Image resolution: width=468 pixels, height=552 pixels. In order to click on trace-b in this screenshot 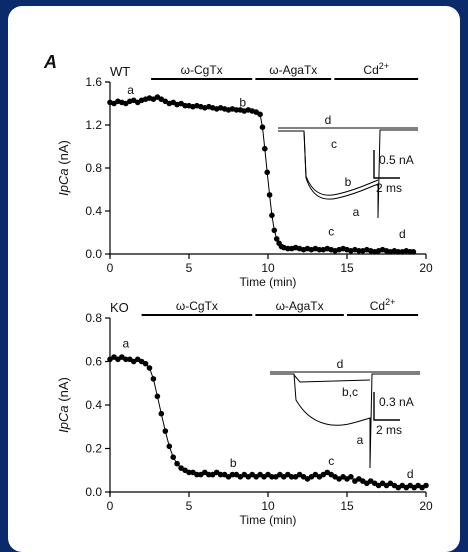, I will do `click(341, 163)`.